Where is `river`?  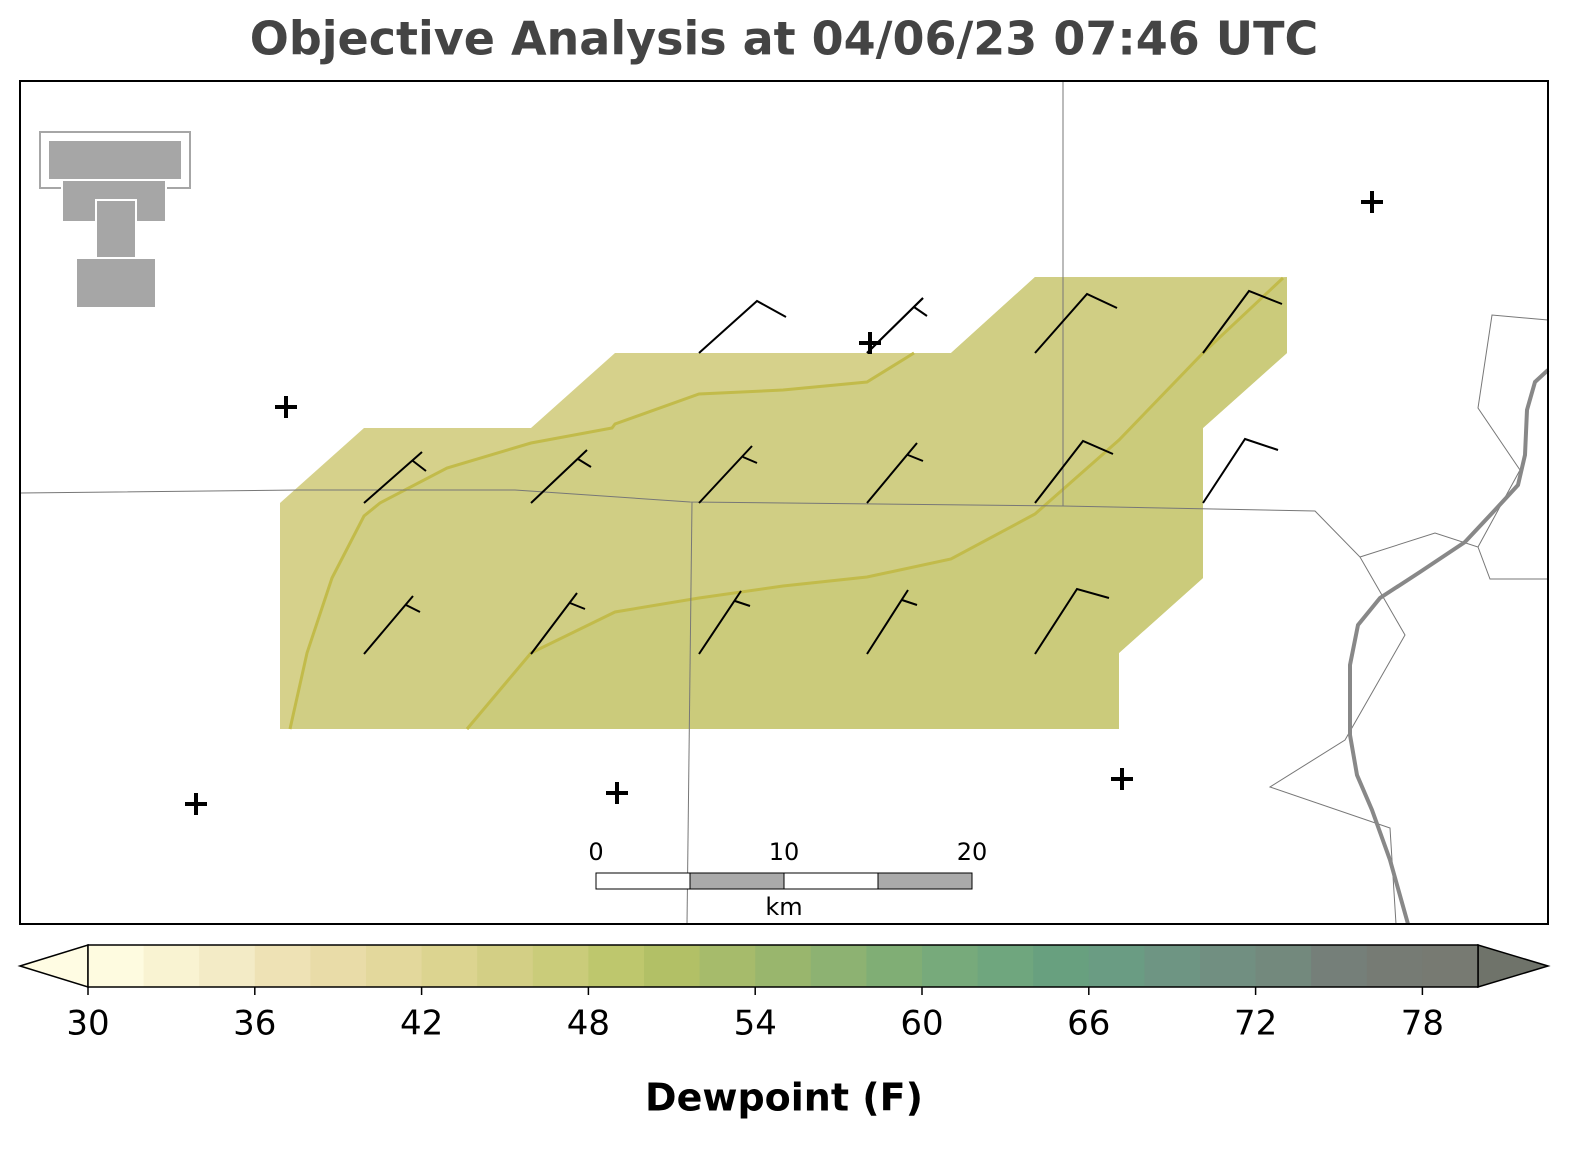
river is located at coordinates (1449, 646).